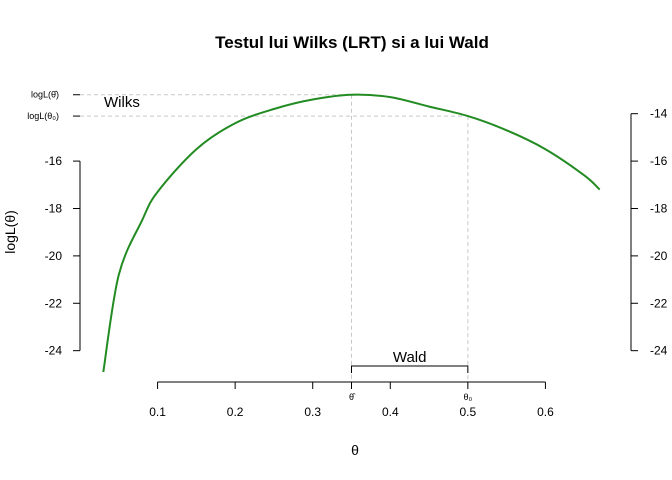 The image size is (672, 480). I want to click on x-tick-label: 0.5, so click(468, 412).